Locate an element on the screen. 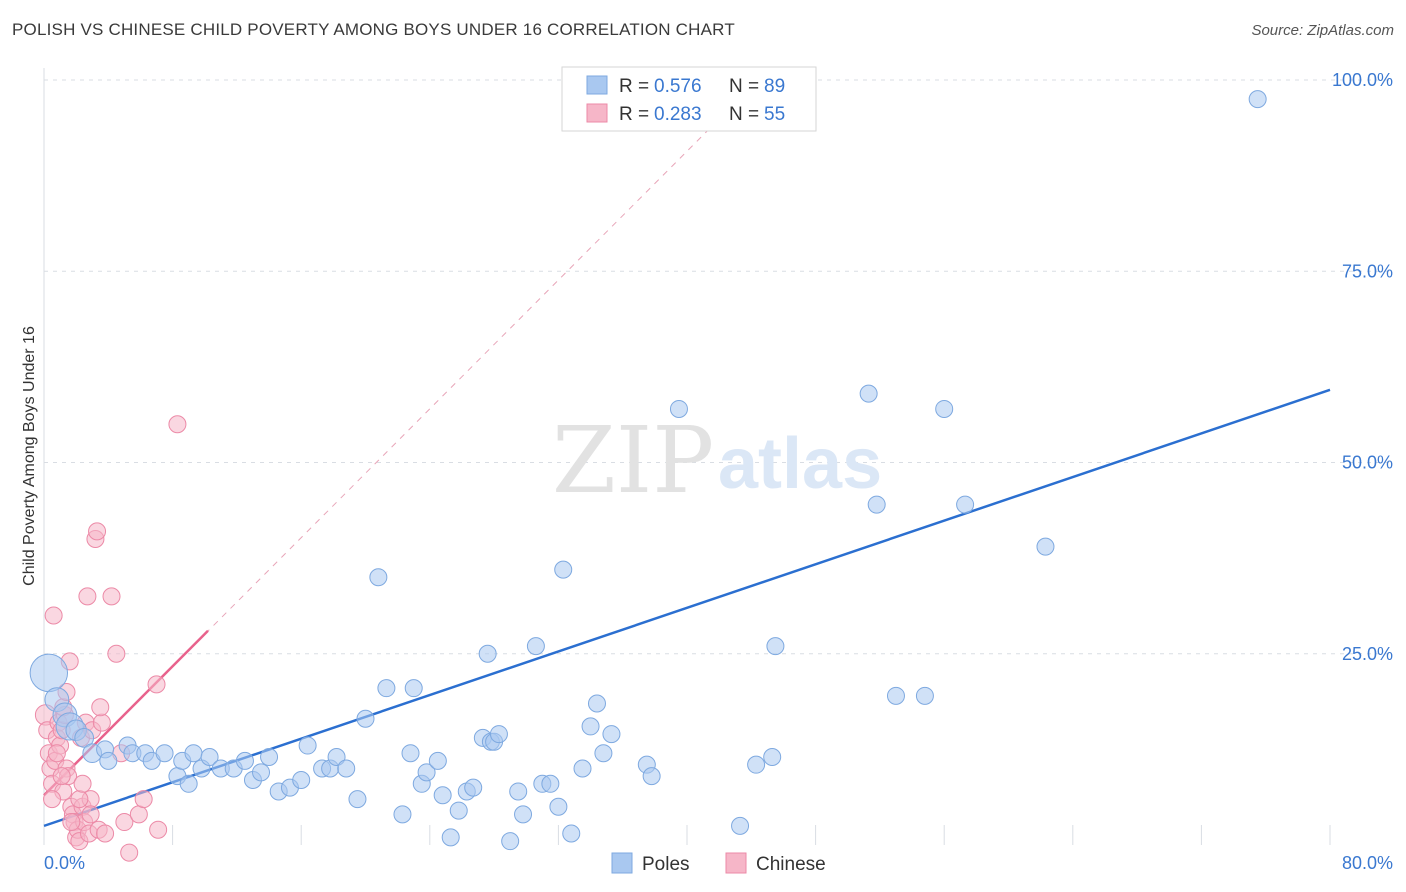  legend-r-value-chinese: 0.283 is located at coordinates (678, 114).